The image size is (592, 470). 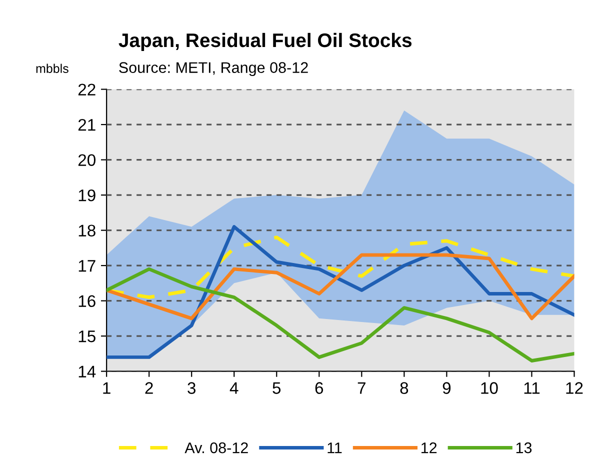 I want to click on y-tick-label: 22, so click(x=87, y=90).